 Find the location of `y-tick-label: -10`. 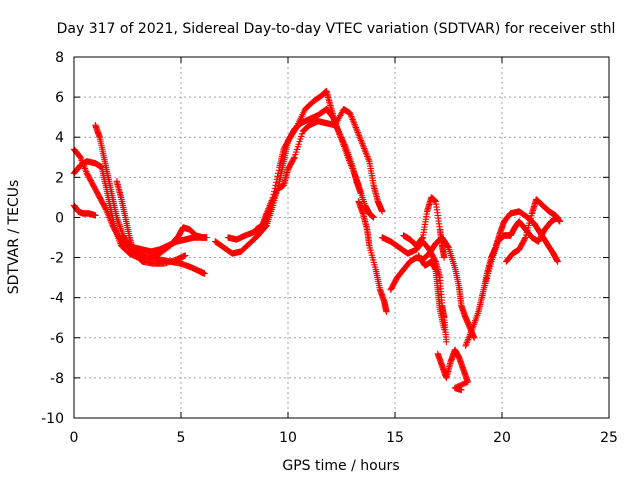

y-tick-label: -10 is located at coordinates (52, 419).